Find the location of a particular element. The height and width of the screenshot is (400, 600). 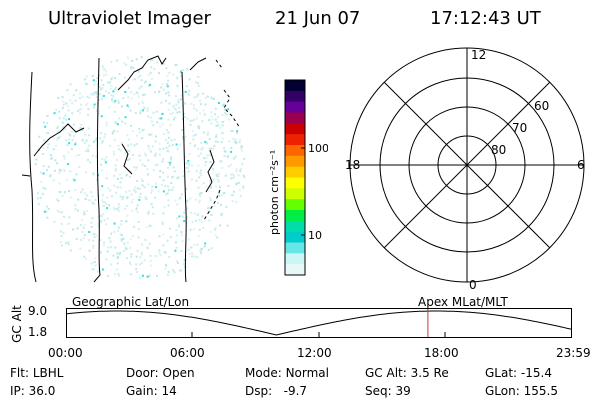

timeline-ticks is located at coordinates (318, 335).